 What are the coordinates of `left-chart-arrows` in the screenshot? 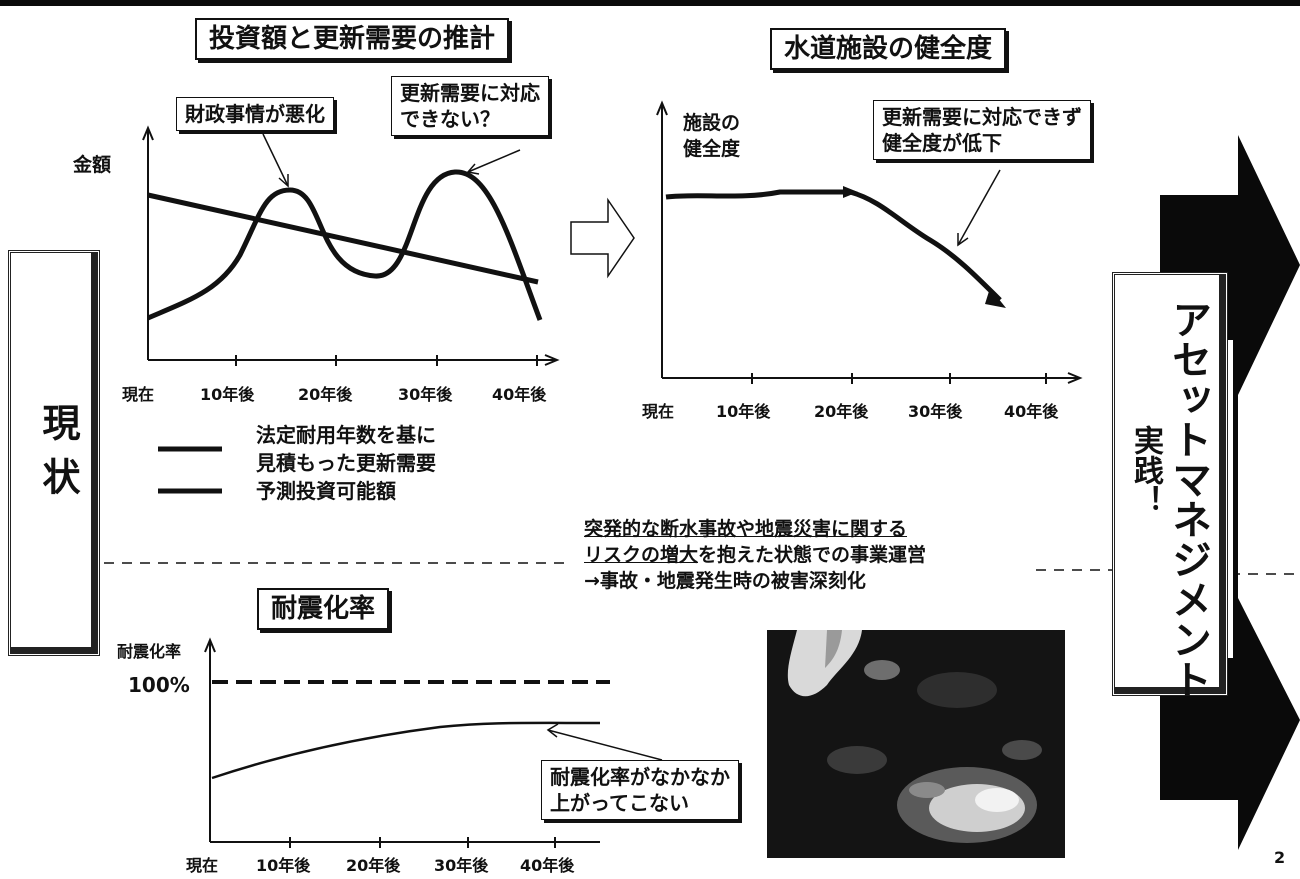 It's located at (391, 160).